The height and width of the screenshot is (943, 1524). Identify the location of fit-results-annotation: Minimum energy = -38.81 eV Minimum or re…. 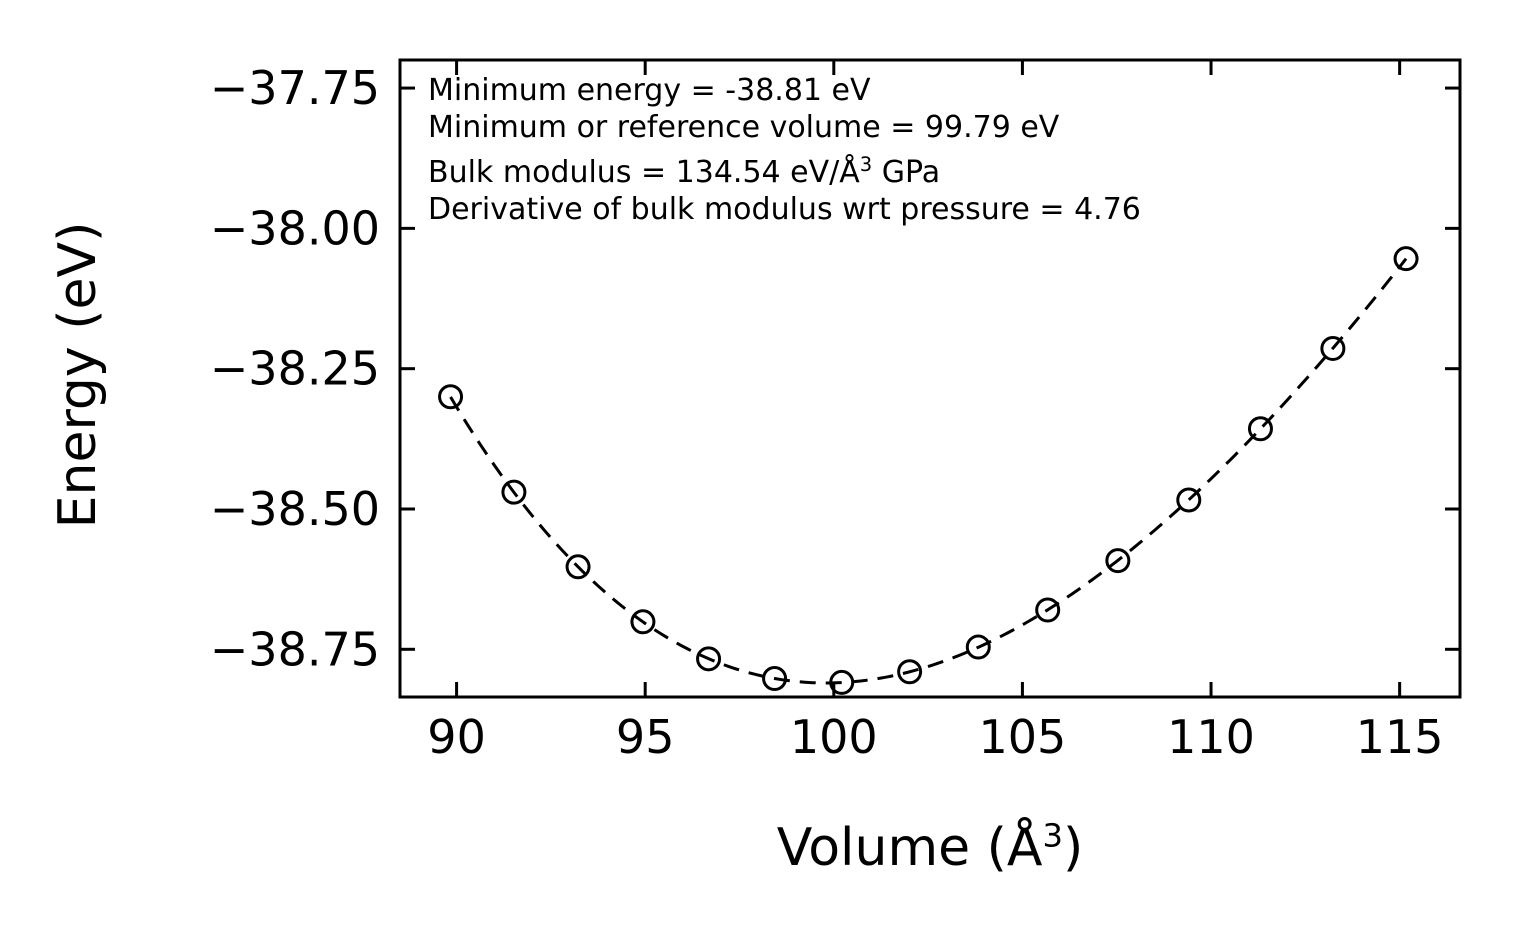
(784, 150).